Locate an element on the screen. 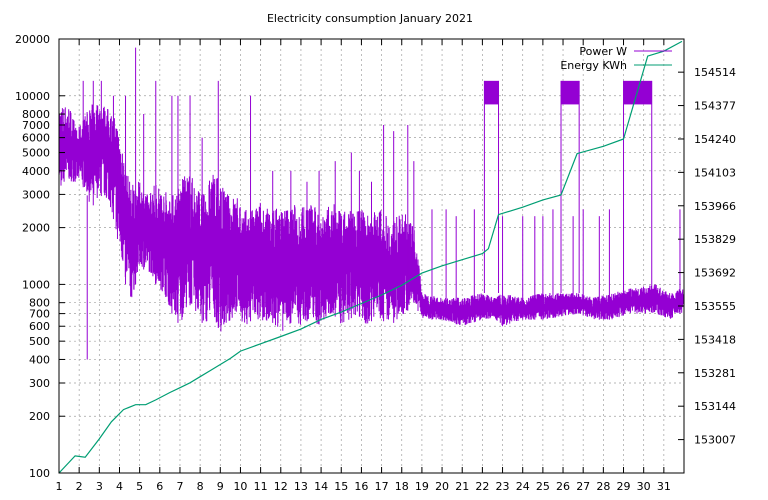 The height and width of the screenshot is (500, 768). y-left-tick-label: 300 is located at coordinates (39, 383).